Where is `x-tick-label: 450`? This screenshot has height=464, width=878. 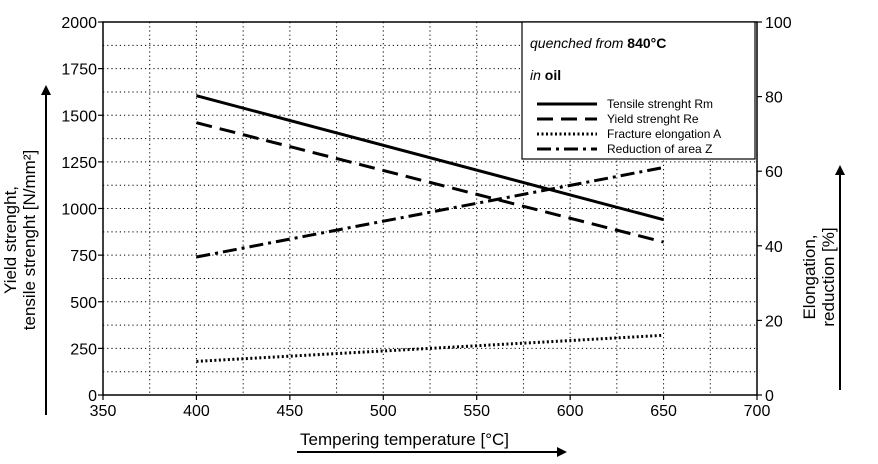 x-tick-label: 450 is located at coordinates (290, 411).